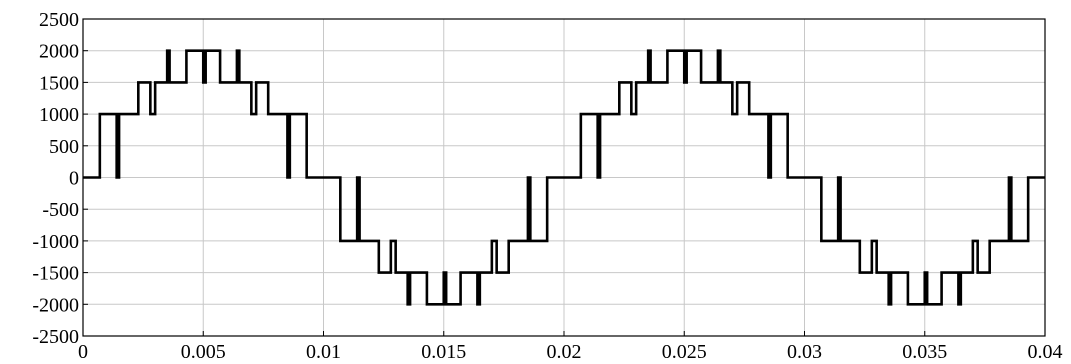 This screenshot has width=1071, height=364. What do you see at coordinates (924, 352) in the screenshot?
I see `x-tick-label: 0.035` at bounding box center [924, 352].